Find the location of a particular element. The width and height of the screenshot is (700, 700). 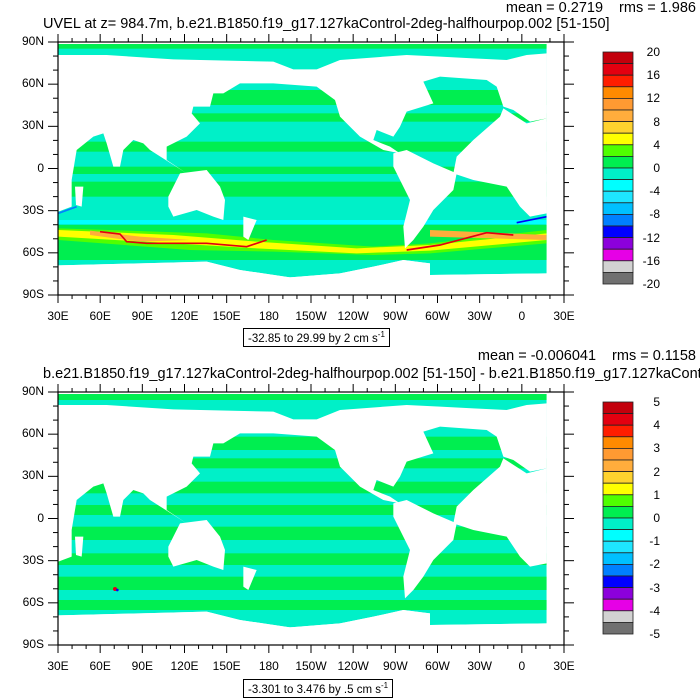

colorbar-label: 5 is located at coordinates (656, 402).